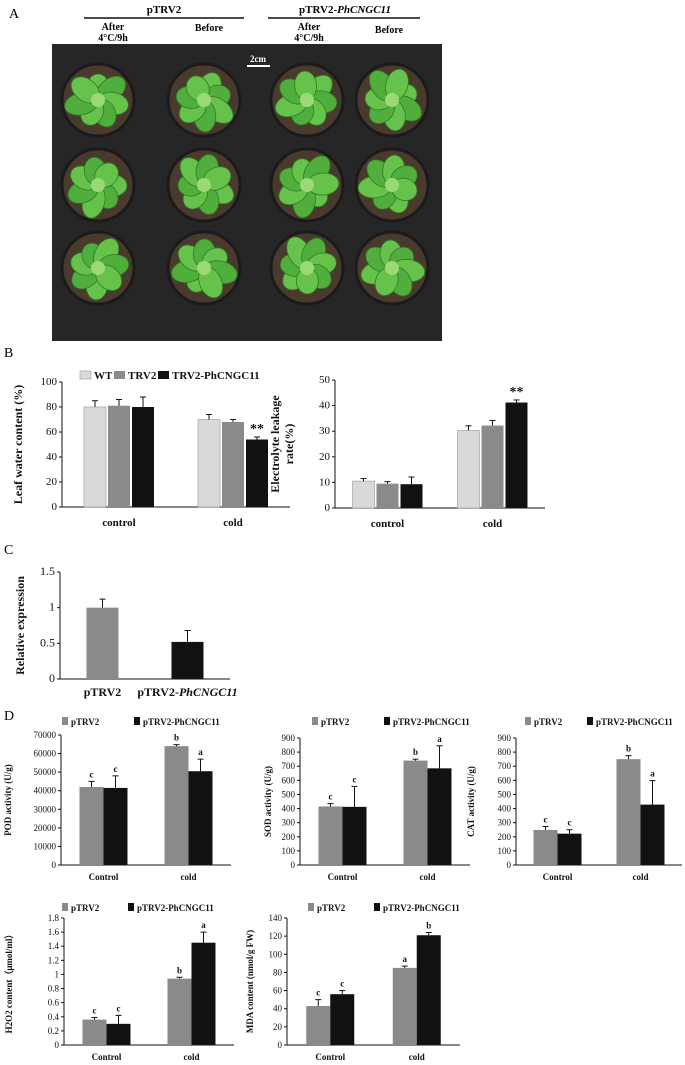 This screenshot has width=685, height=1065. What do you see at coordinates (505, 823) in the screenshot?
I see `y-tick-label: 300` at bounding box center [505, 823].